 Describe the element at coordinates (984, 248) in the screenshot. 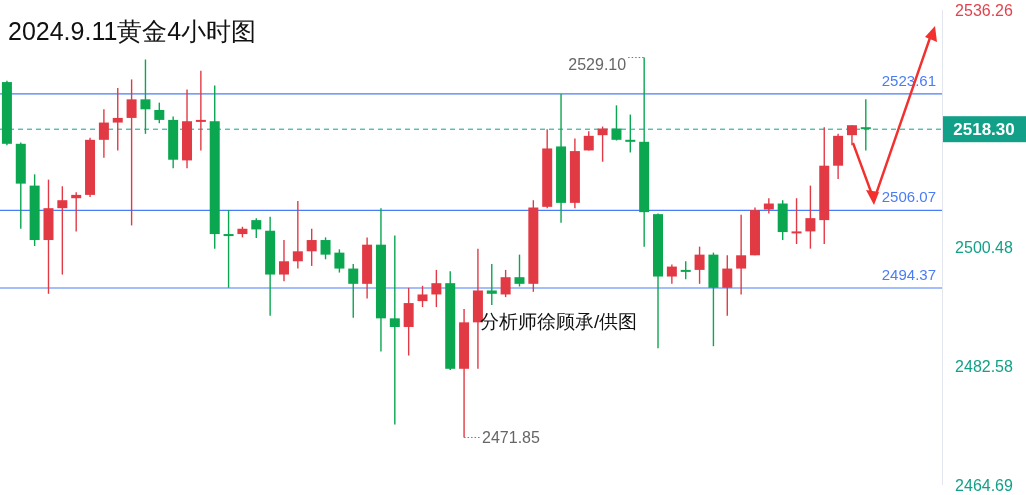

I see `y-tick-label: 2500.48` at that location.